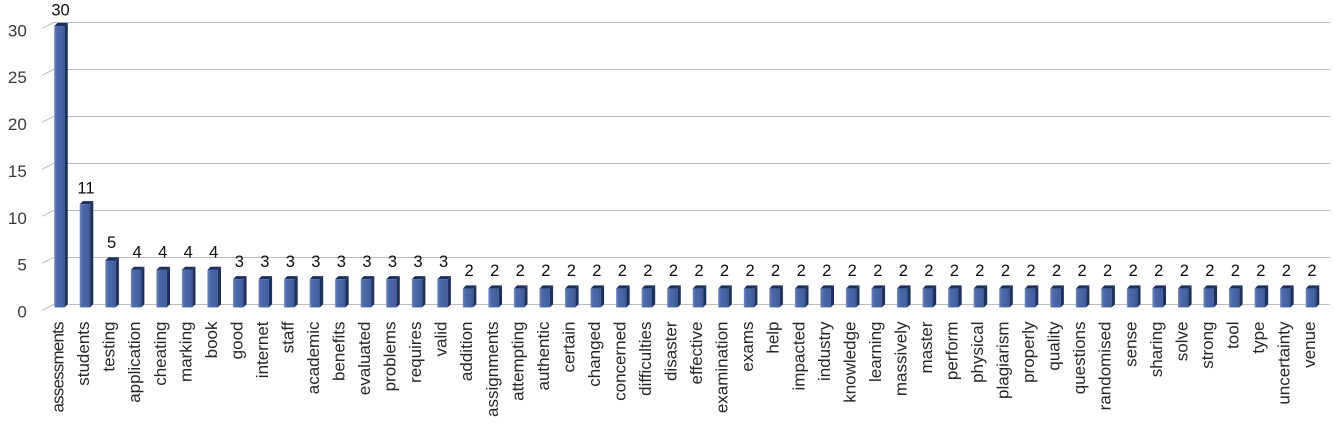  Describe the element at coordinates (977, 352) in the screenshot. I see `svg-text: physical` at that location.